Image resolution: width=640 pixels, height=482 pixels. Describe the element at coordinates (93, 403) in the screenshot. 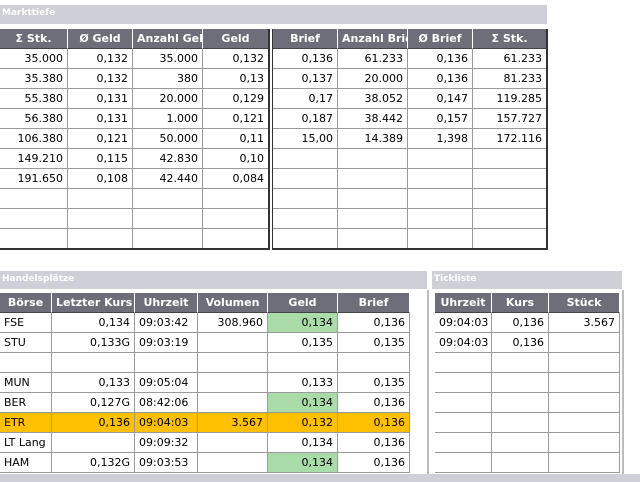

I see `table-cell: 0,127G` at that location.